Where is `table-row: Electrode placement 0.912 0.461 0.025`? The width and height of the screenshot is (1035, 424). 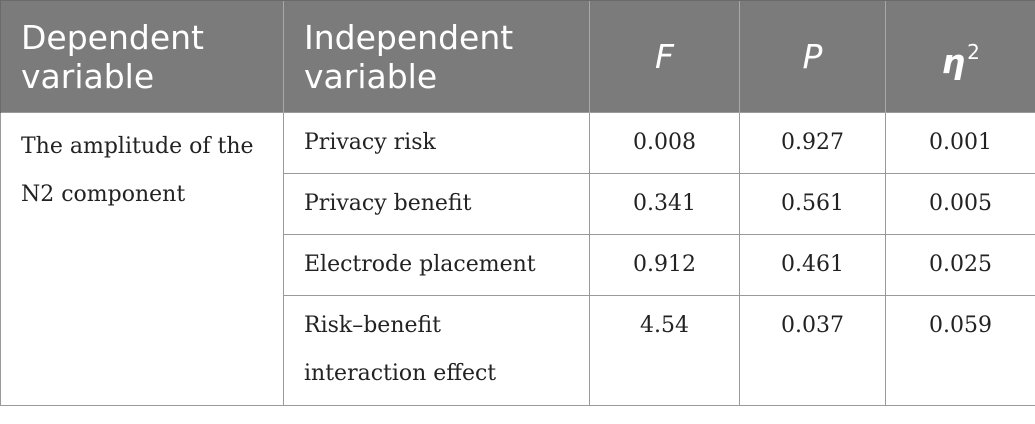
table-row: Electrode placement 0.912 0.461 0.025 is located at coordinates (518, 265).